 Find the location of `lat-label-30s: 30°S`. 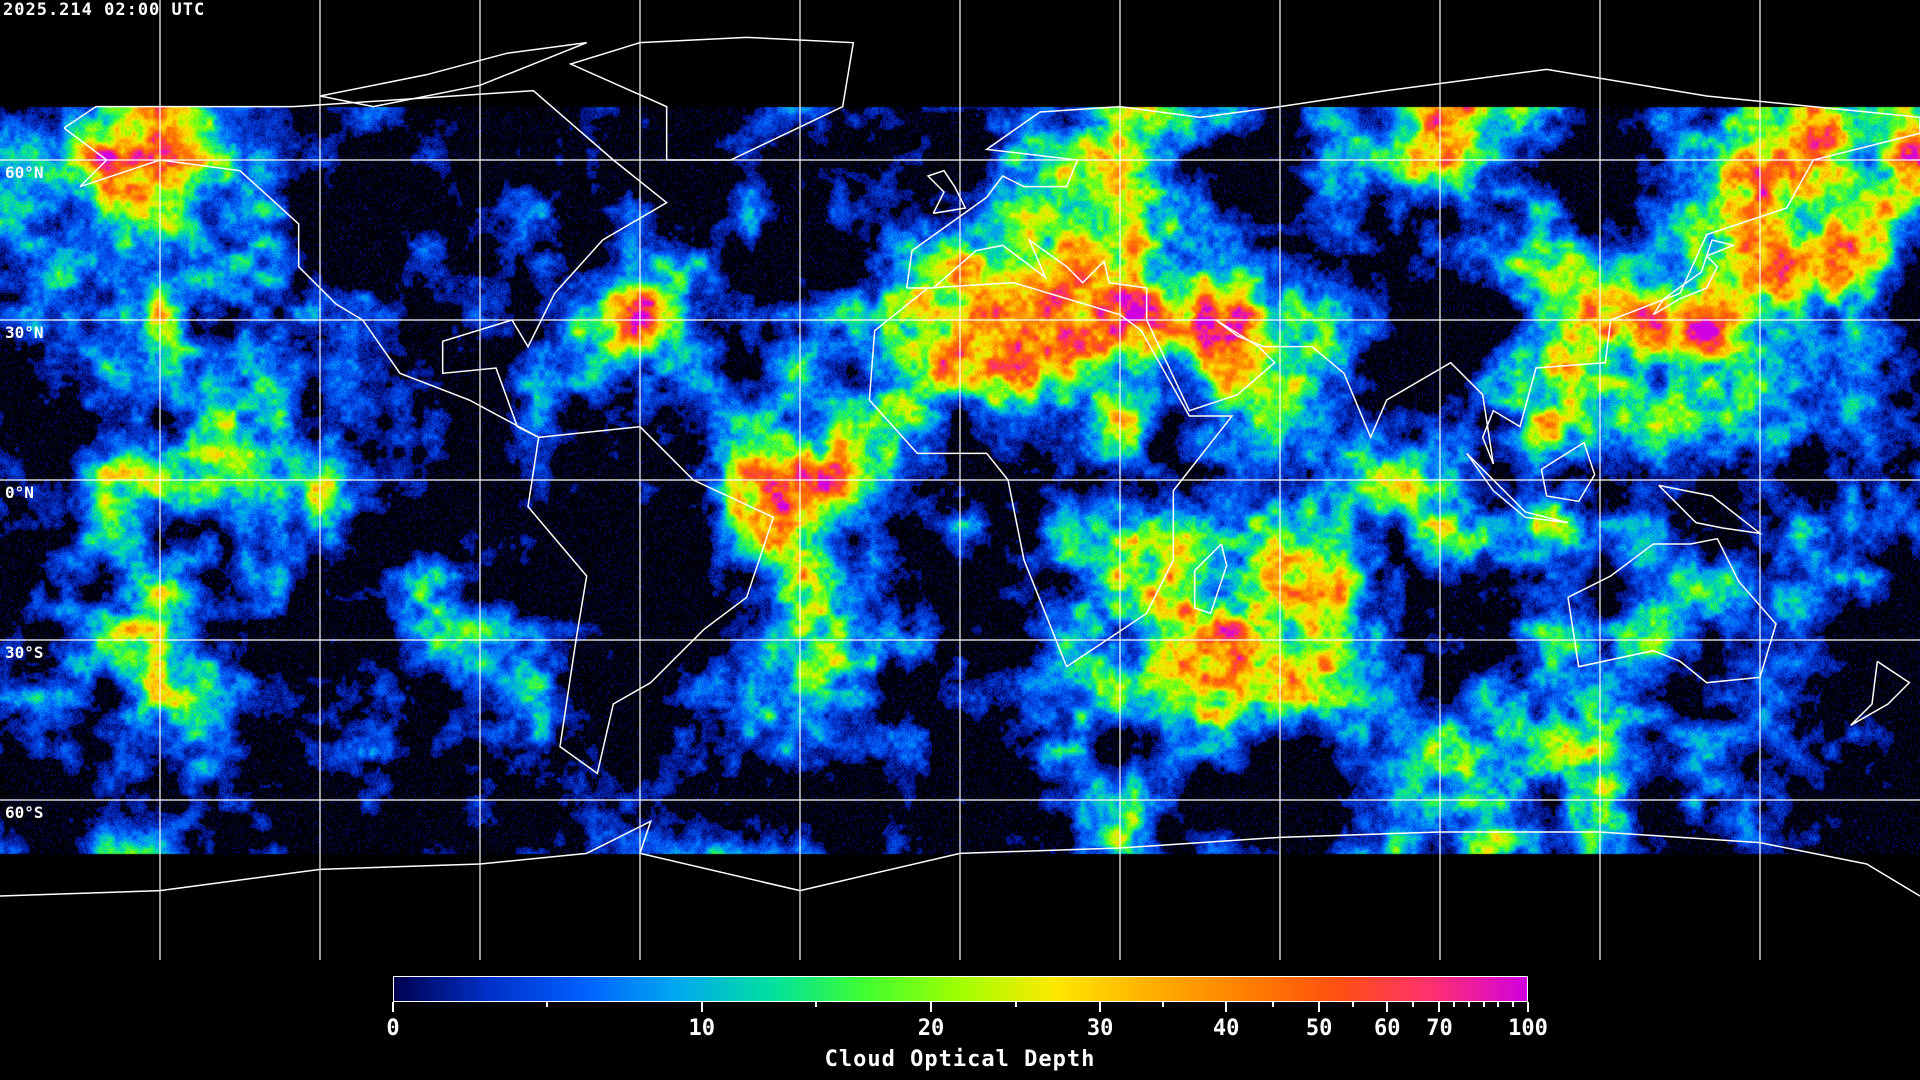

lat-label-30s: 30°S is located at coordinates (24, 652).